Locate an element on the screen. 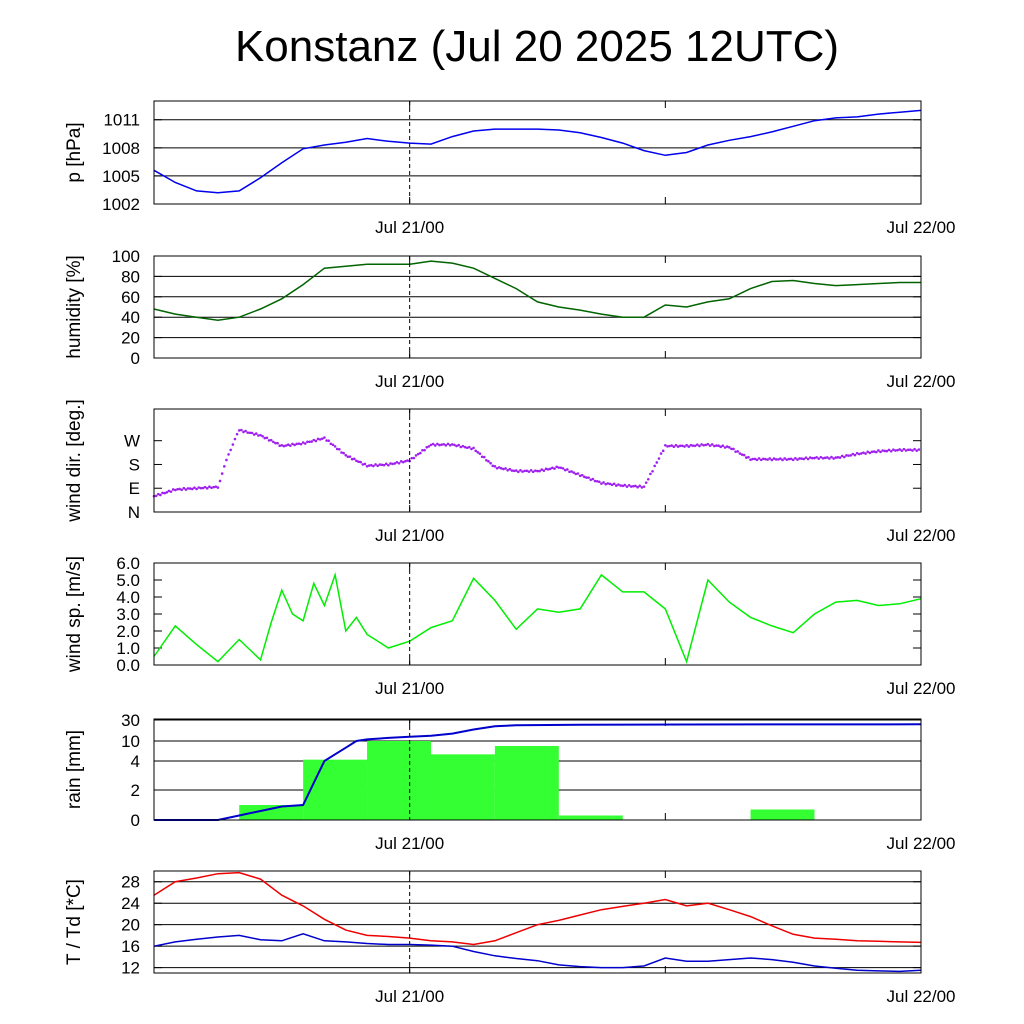  plot-frame is located at coordinates (537, 614).